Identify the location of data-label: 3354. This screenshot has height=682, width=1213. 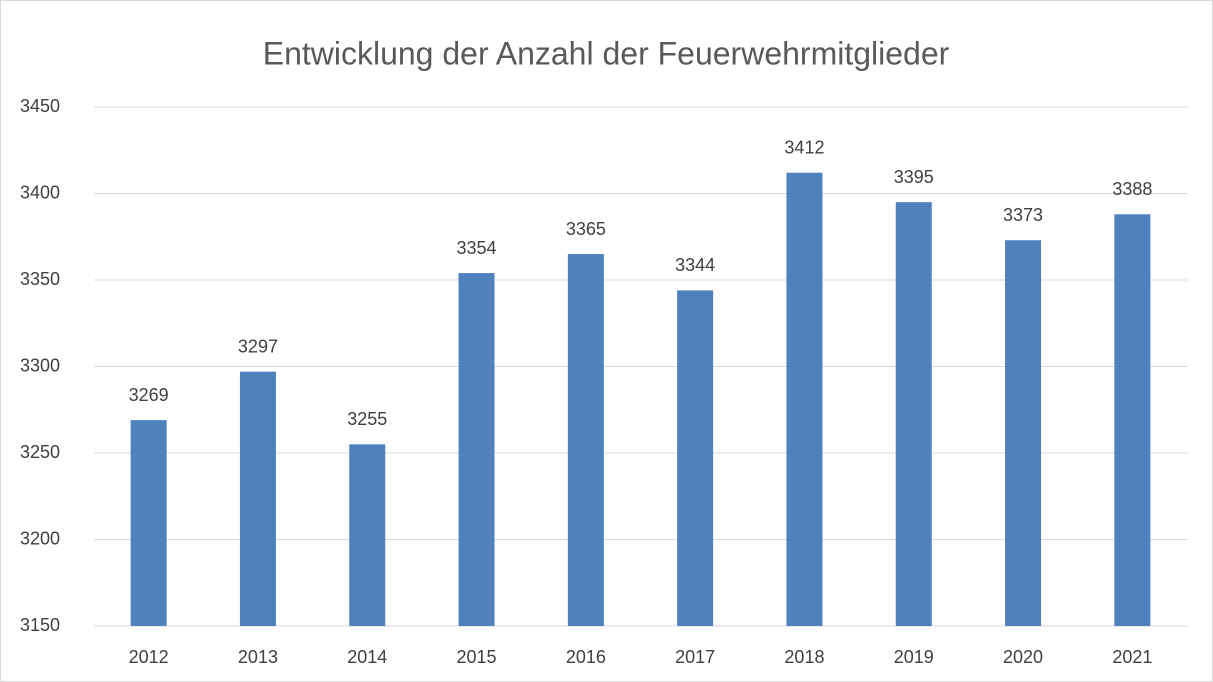
(477, 248).